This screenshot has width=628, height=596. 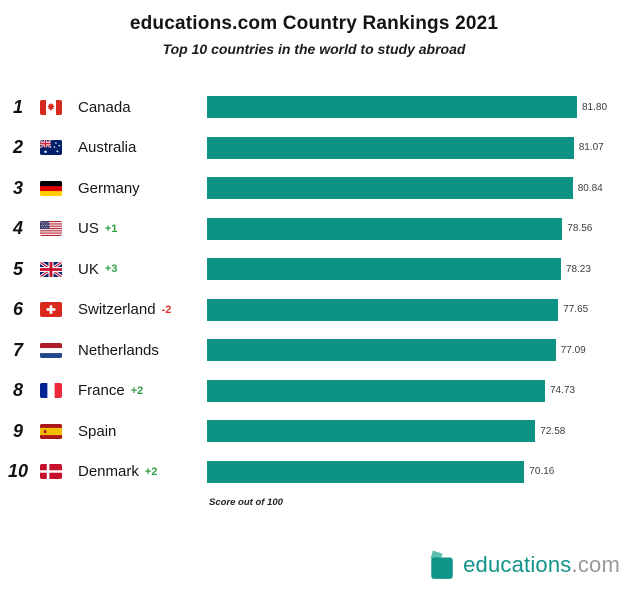 I want to click on chart-row: 8 France +2 74.73, so click(x=314, y=391).